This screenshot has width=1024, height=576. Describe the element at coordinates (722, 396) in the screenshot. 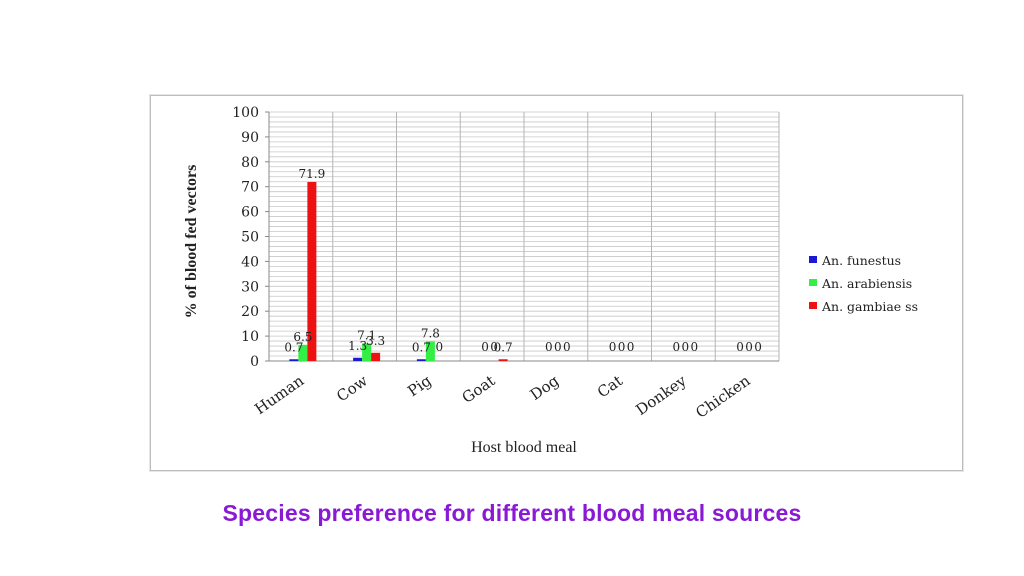

I see `x-tick-label: Chicken` at that location.